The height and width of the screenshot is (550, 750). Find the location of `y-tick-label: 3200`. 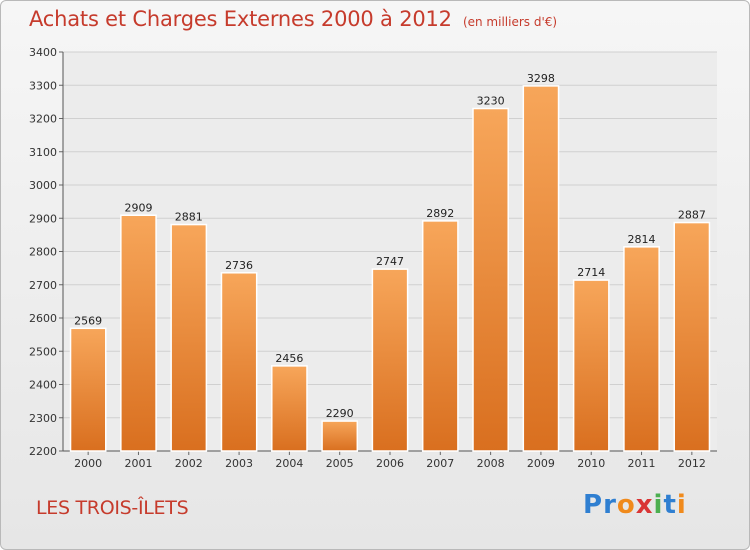

y-tick-label: 3200 is located at coordinates (43, 119).